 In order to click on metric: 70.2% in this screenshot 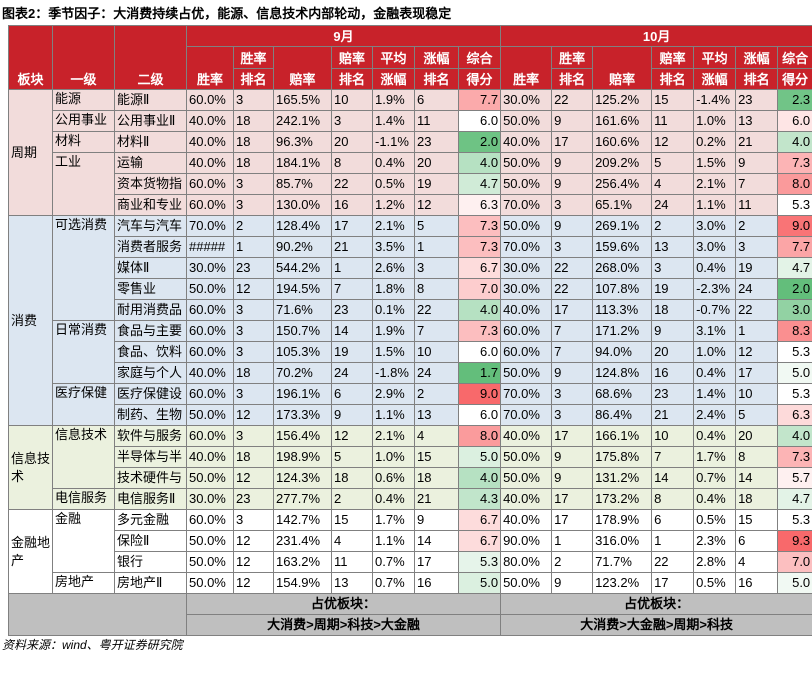, I will do `click(302, 373)`.